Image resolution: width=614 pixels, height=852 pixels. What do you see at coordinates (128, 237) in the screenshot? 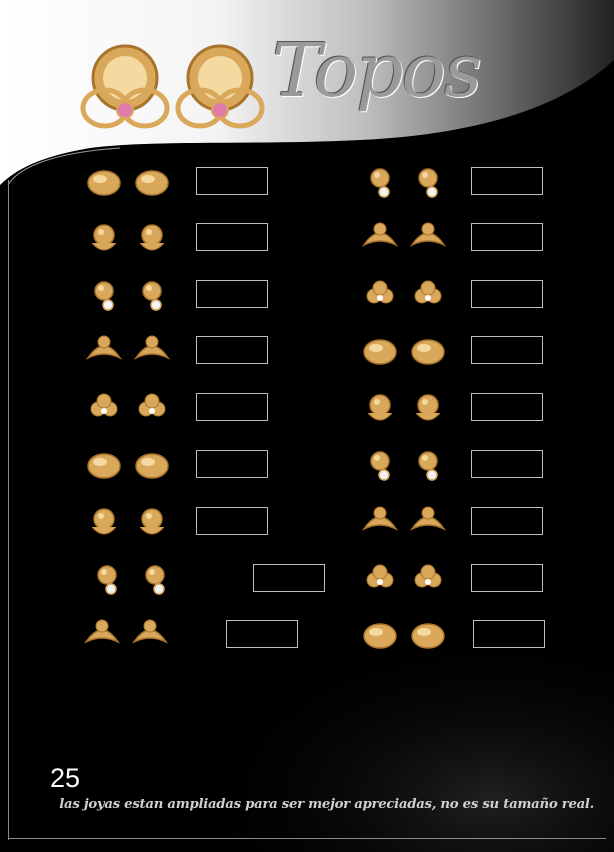
I see `chick-earring-icon` at bounding box center [128, 237].